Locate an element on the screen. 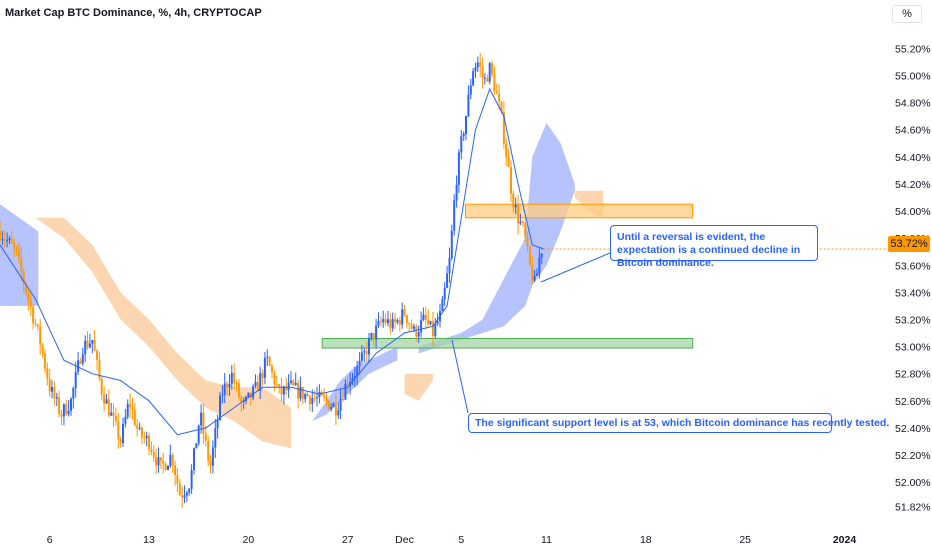 The width and height of the screenshot is (932, 550). x-tick-label: 27 is located at coordinates (348, 540).